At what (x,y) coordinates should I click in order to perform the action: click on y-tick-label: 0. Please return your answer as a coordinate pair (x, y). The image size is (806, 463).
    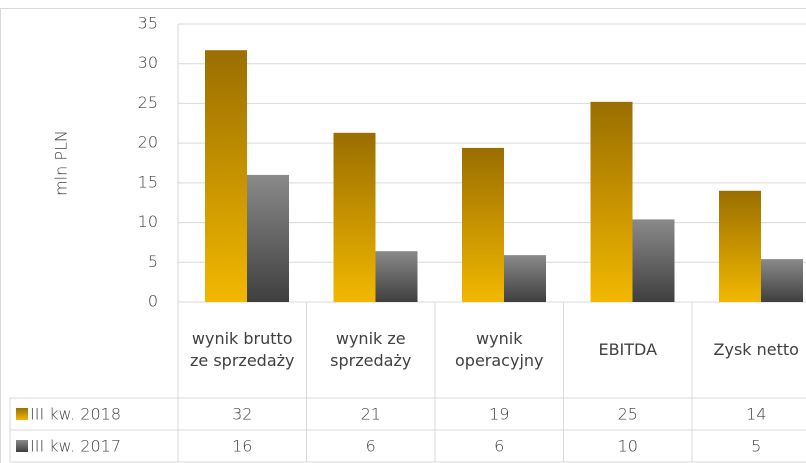
    Looking at the image, I should click on (153, 301).